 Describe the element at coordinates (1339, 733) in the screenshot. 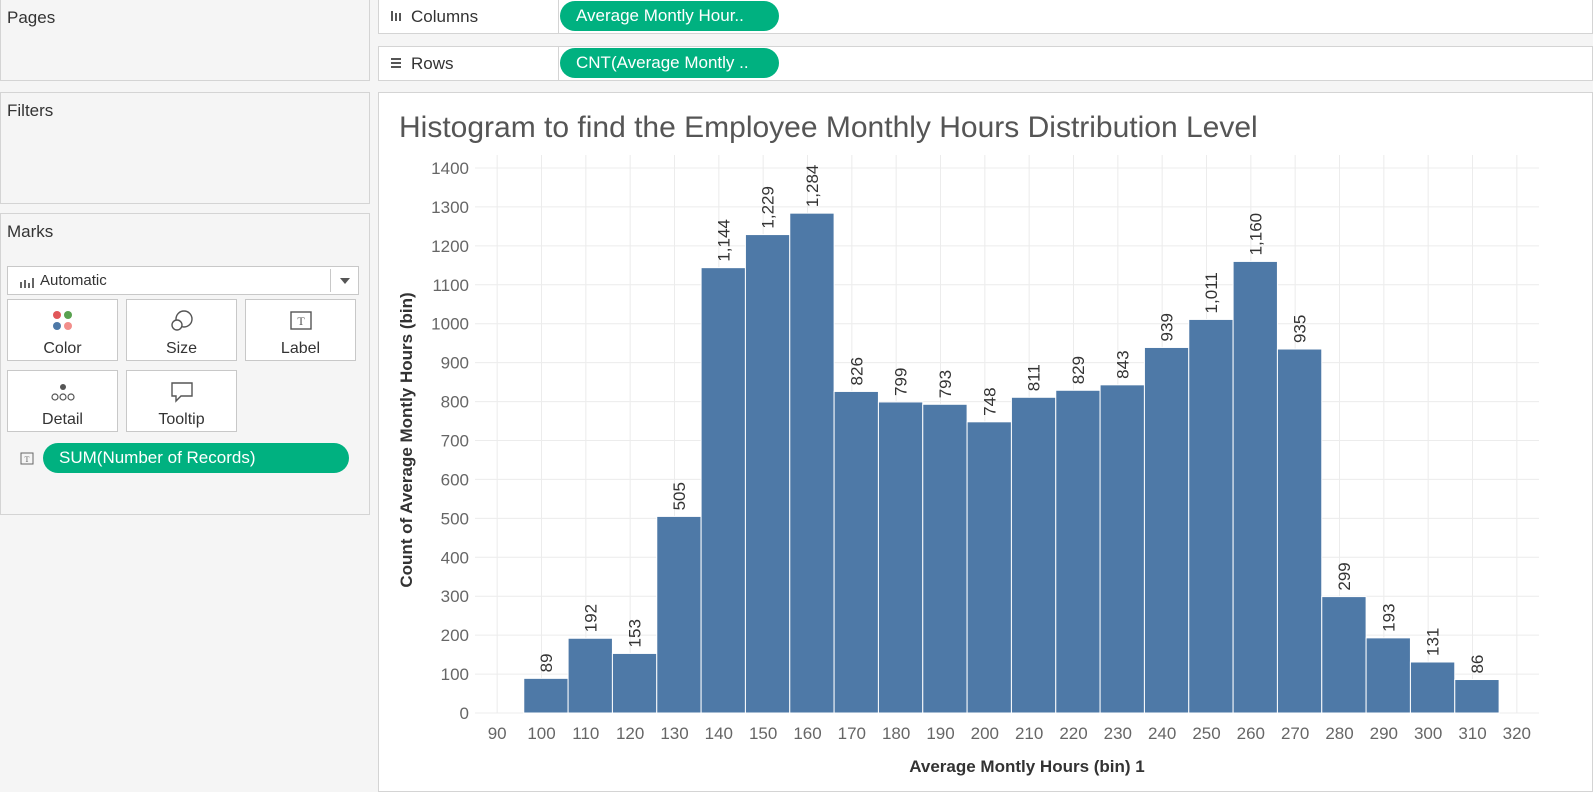

I see `x-tick-label: 280` at that location.